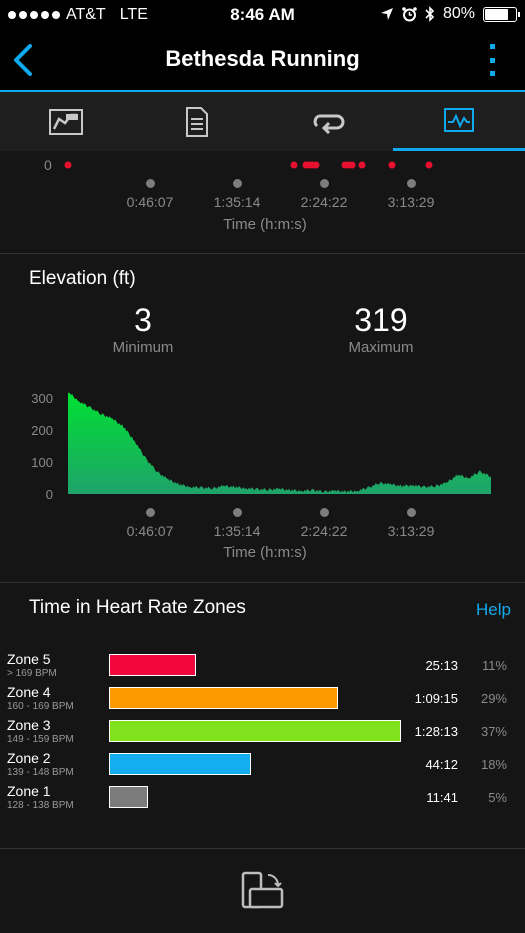 The height and width of the screenshot is (933, 525). Describe the element at coordinates (381, 347) in the screenshot. I see `elevation-max-label: Maximum` at that location.